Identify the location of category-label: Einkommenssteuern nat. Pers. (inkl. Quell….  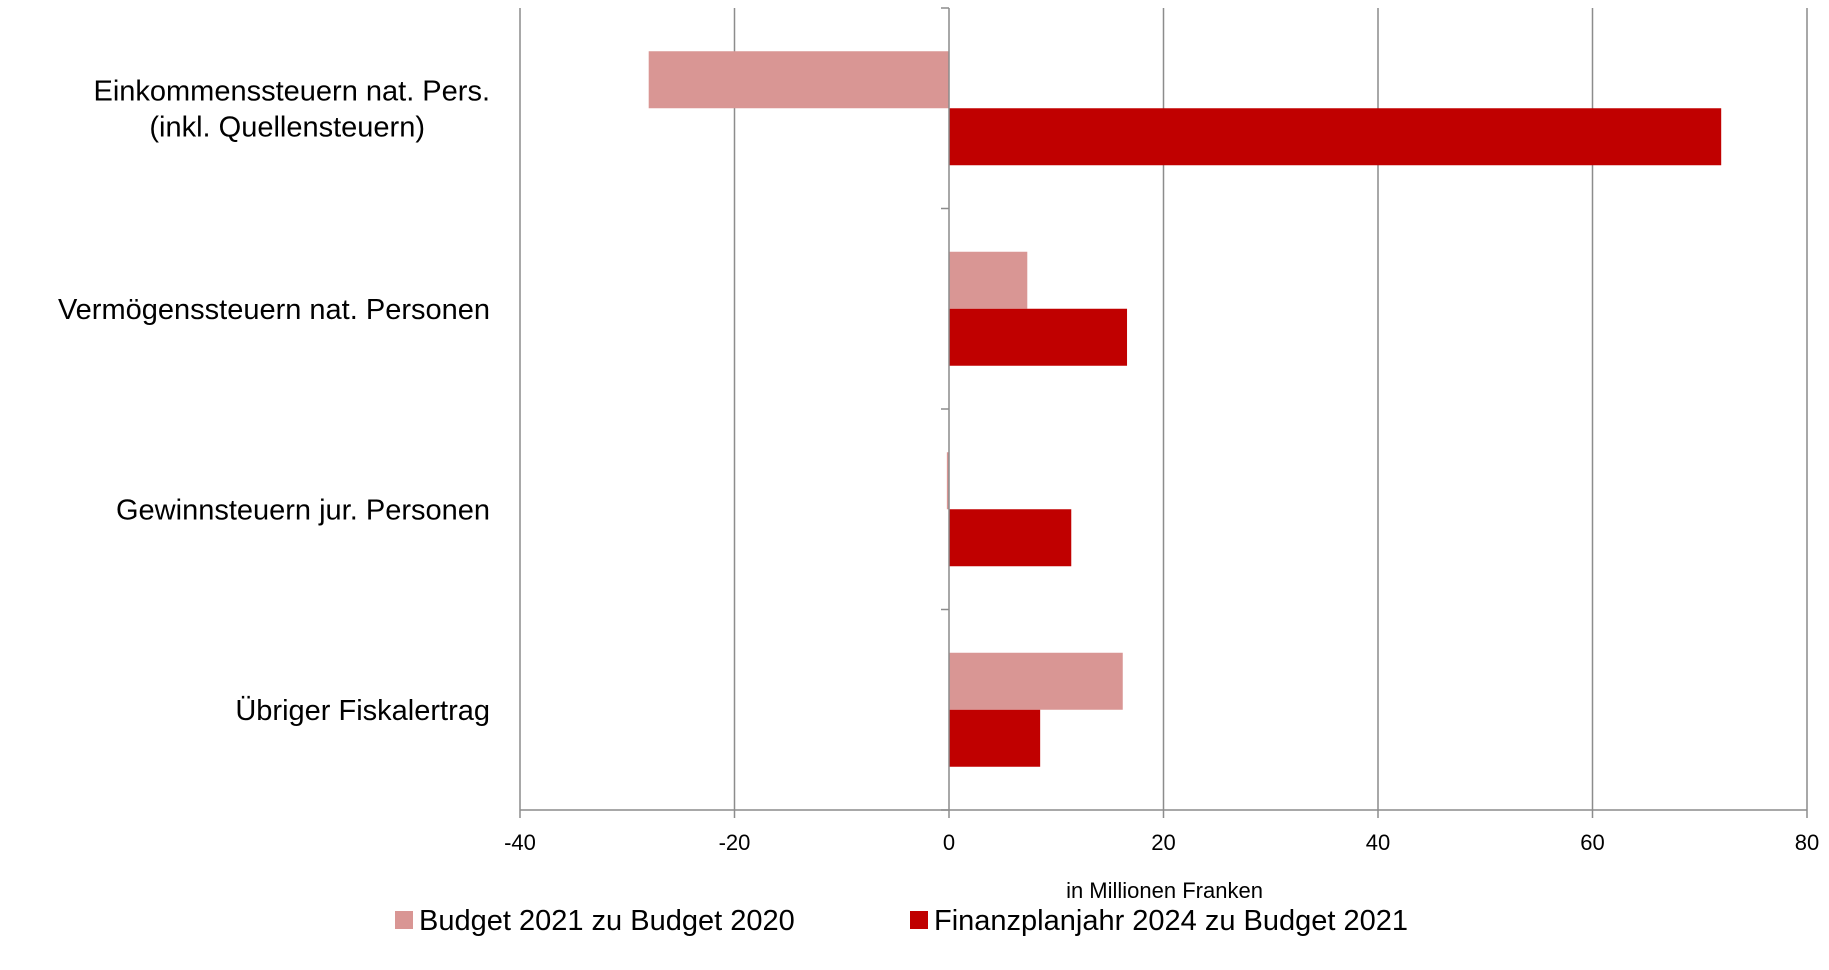
(291, 109).